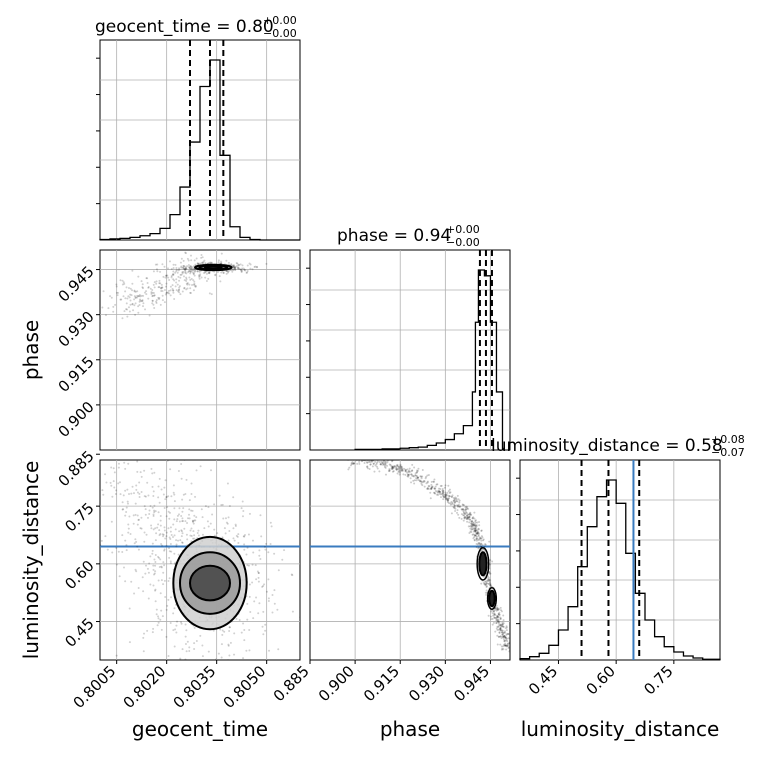  What do you see at coordinates (280, 33) in the screenshot?
I see `title-geocent-time-minus: −0.00` at bounding box center [280, 33].